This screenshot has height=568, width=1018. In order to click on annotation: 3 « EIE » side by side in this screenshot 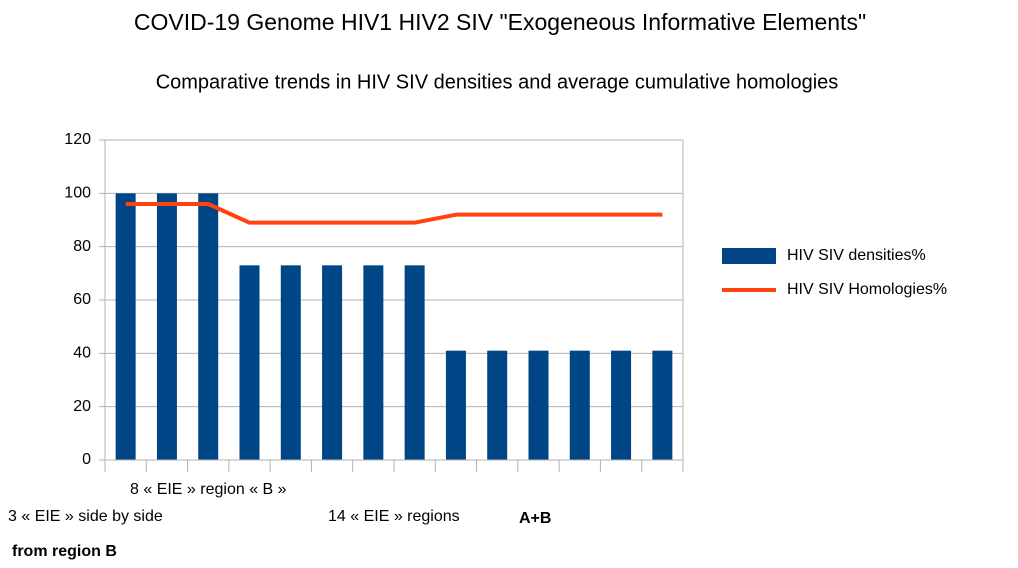, I will do `click(85, 516)`.